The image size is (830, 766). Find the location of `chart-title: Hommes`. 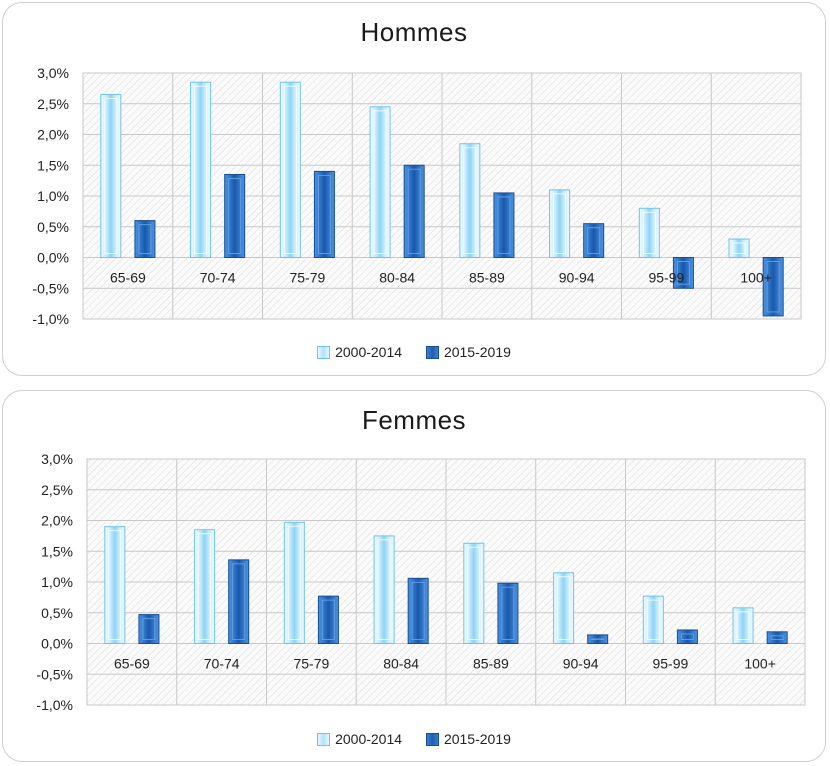

chart-title: Hommes is located at coordinates (414, 32).